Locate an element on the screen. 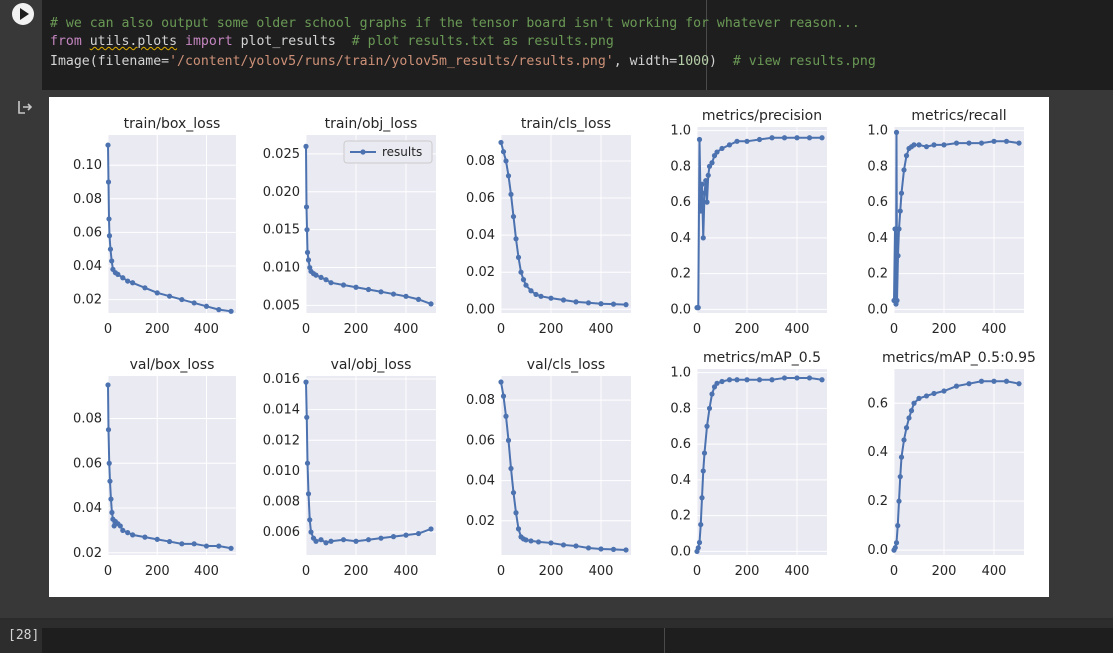 The width and height of the screenshot is (1113, 653). play-icon is located at coordinates (24, 14).